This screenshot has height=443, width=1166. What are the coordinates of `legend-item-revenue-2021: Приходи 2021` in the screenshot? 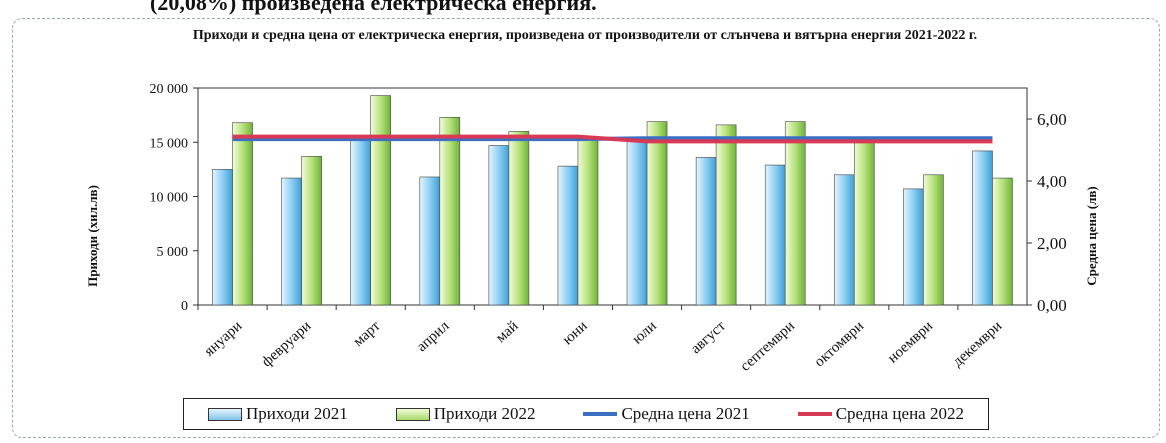 It's located at (278, 414).